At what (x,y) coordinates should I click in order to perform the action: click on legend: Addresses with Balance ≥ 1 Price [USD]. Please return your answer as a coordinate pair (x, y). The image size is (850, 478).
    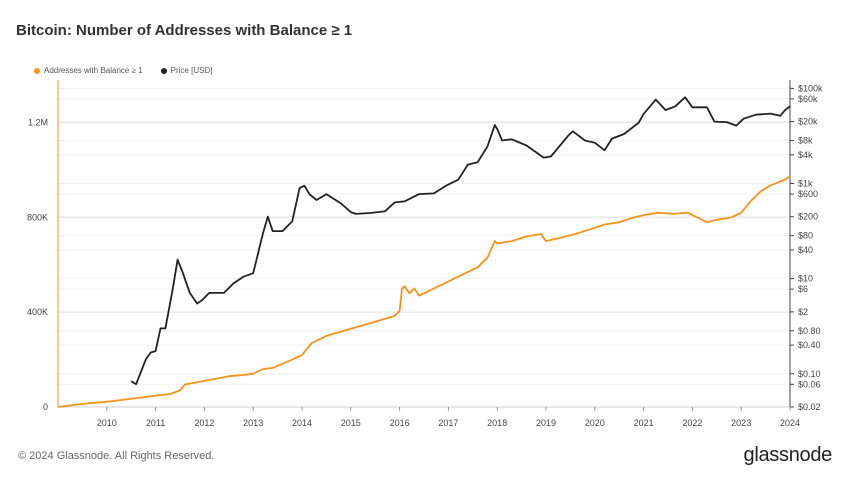
    Looking at the image, I should click on (123, 70).